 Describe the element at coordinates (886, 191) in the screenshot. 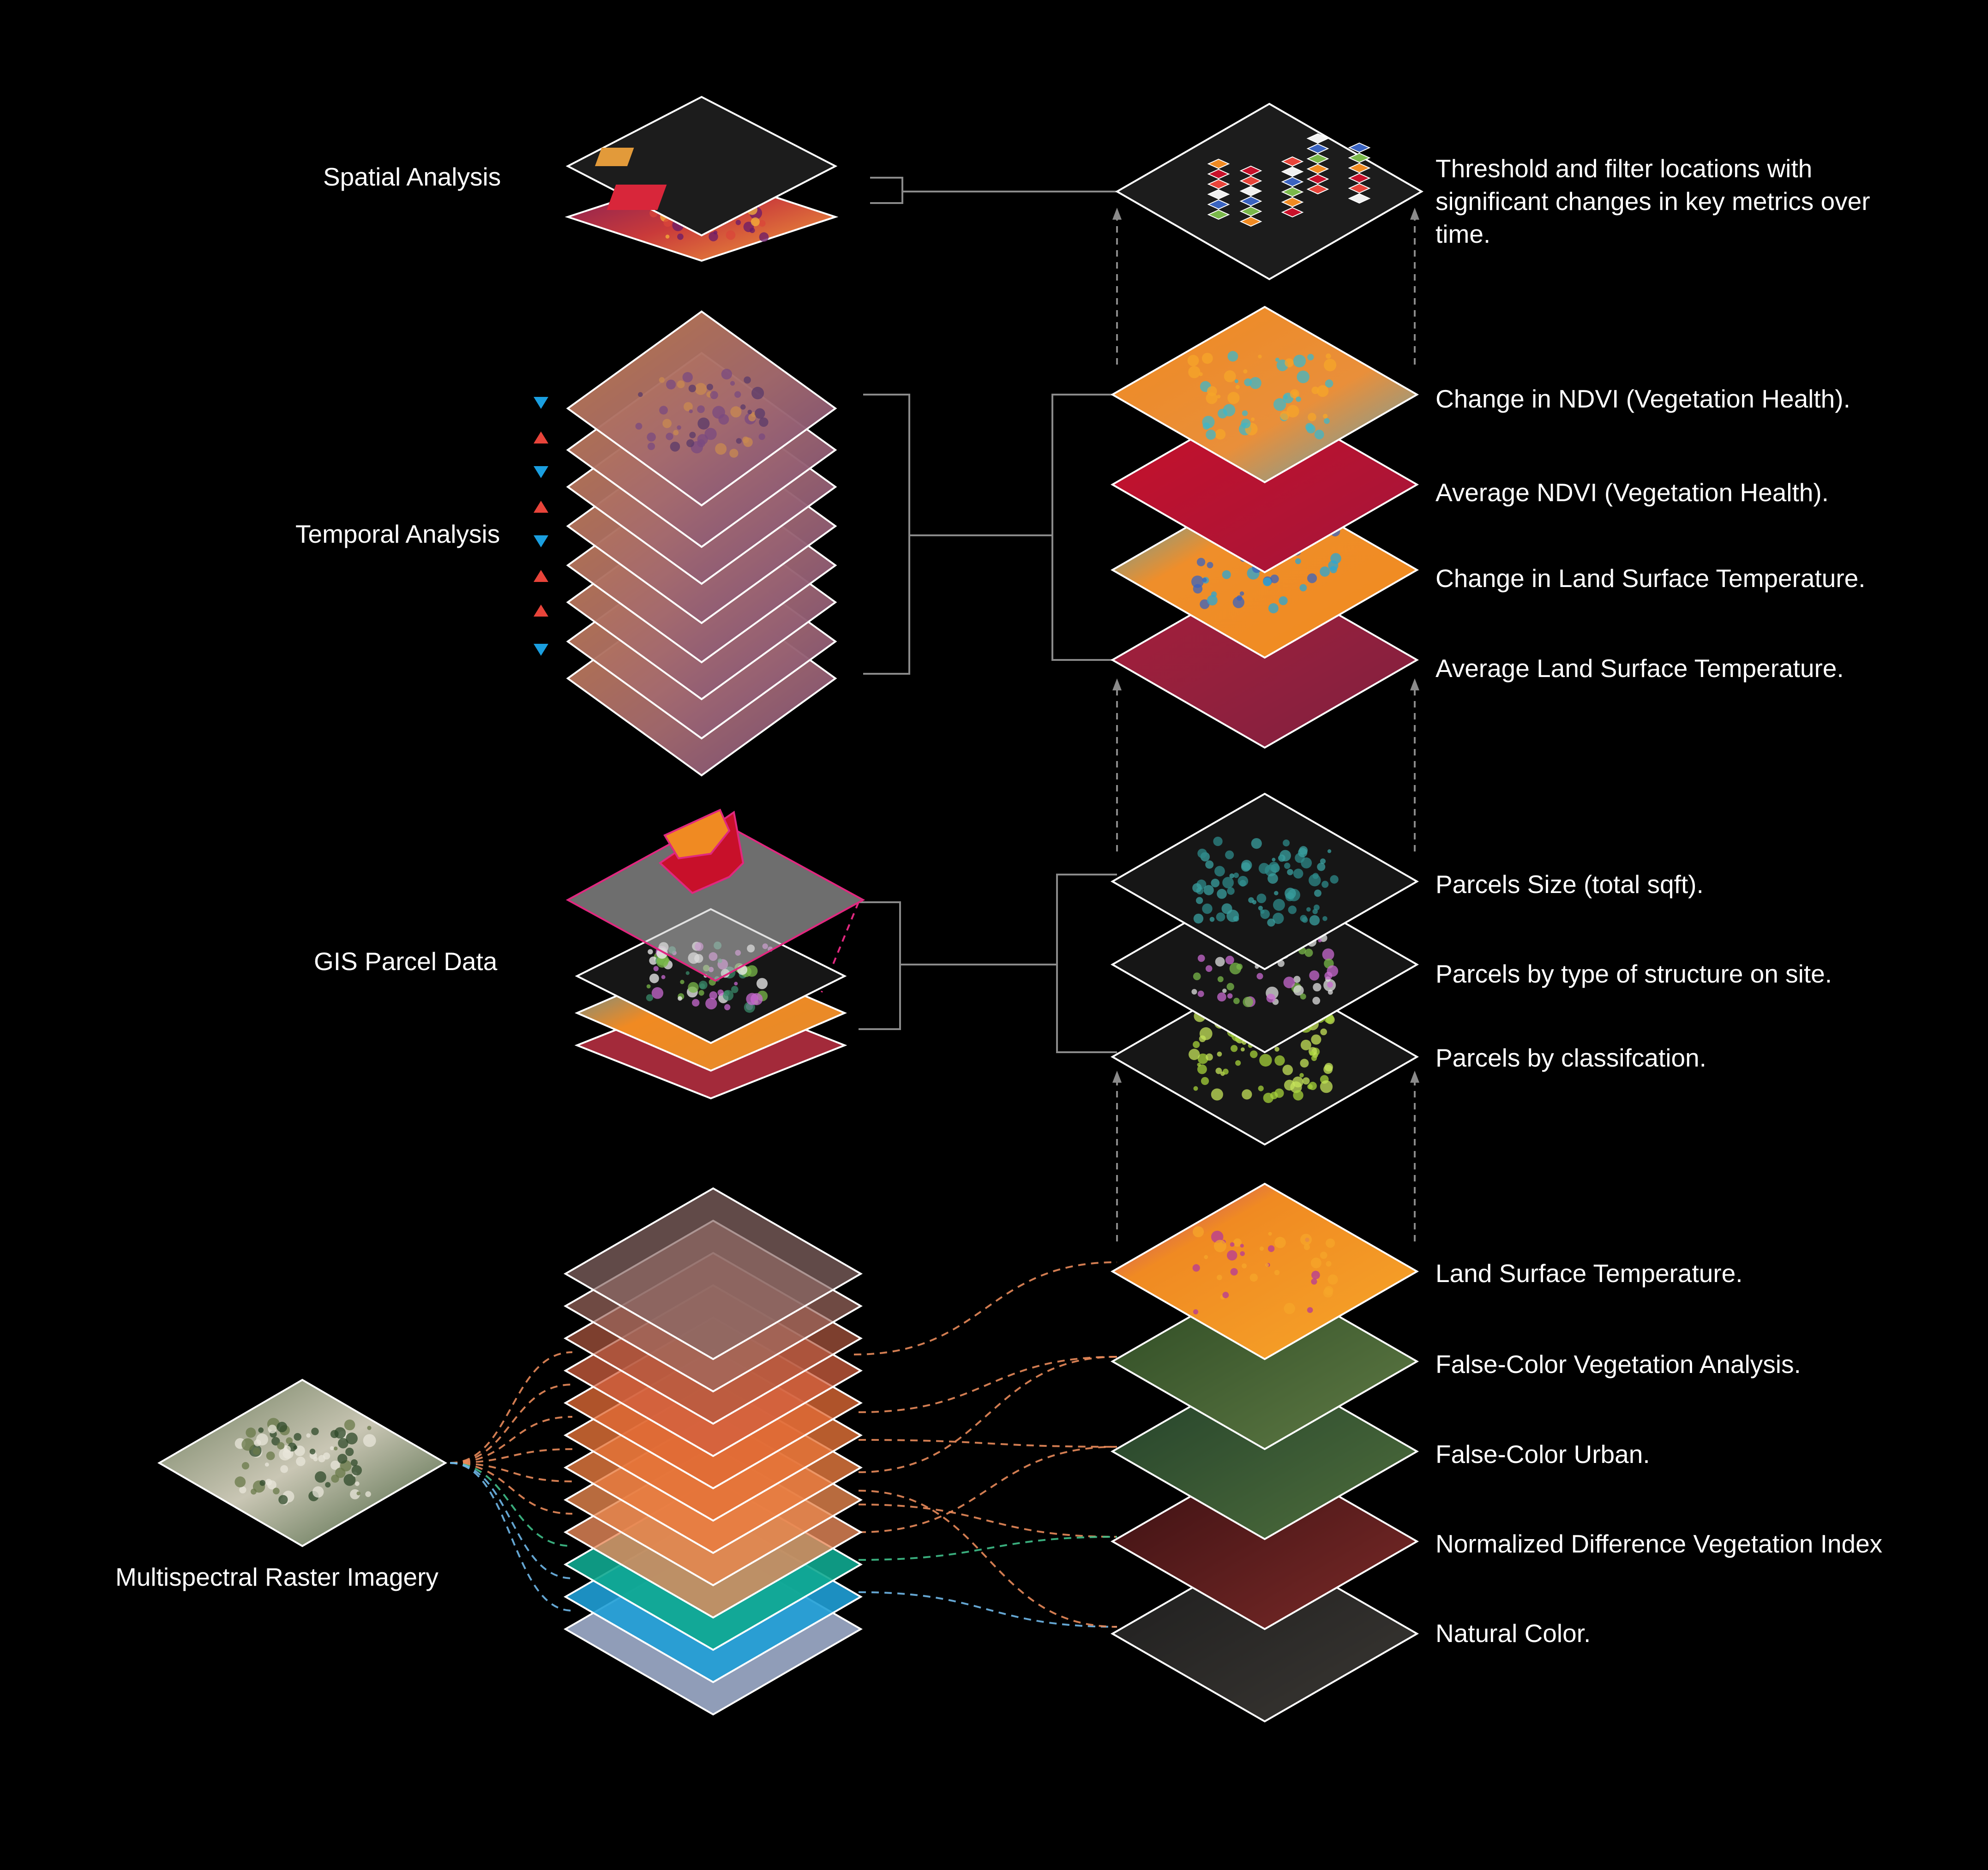

I see `bracket-spatial` at that location.